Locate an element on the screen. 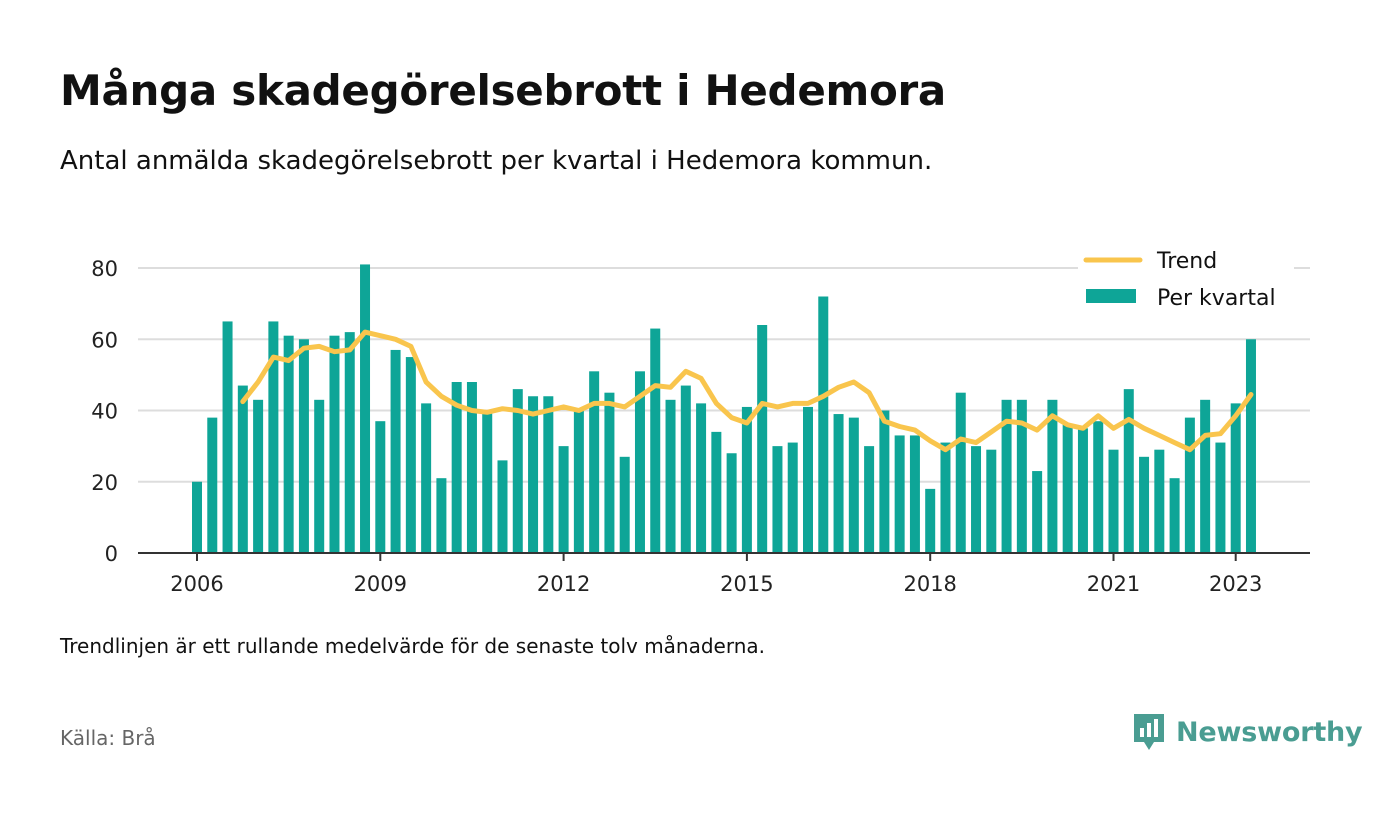  source-label: Källa: Brå is located at coordinates (108, 738).